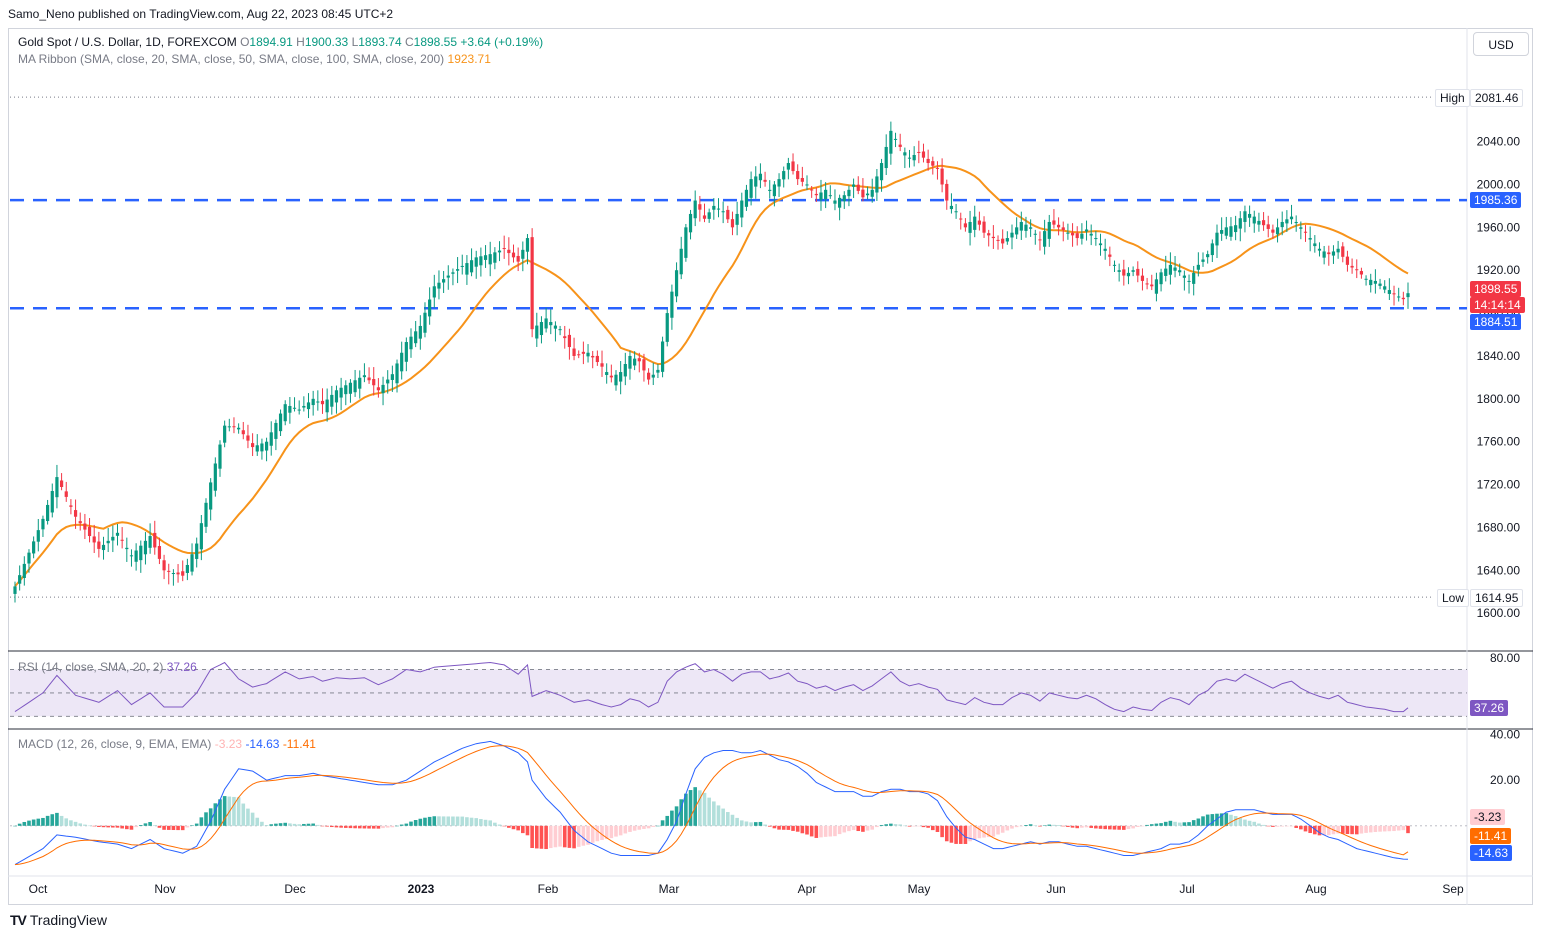  I want to click on rsi-legend: RSI (14, close, SMA, 20, 2) 37.26, so click(107, 667).